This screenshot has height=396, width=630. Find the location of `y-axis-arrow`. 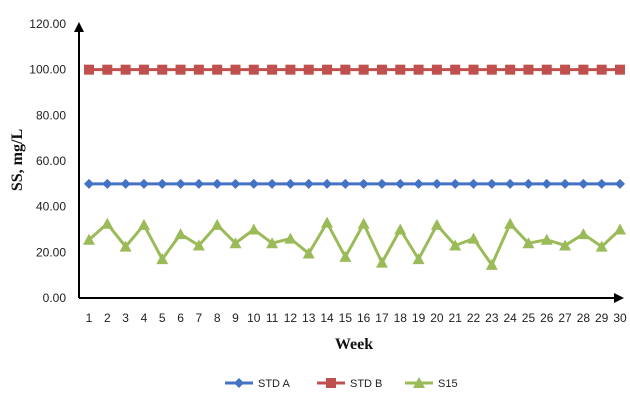

y-axis-arrow is located at coordinates (79, 27).